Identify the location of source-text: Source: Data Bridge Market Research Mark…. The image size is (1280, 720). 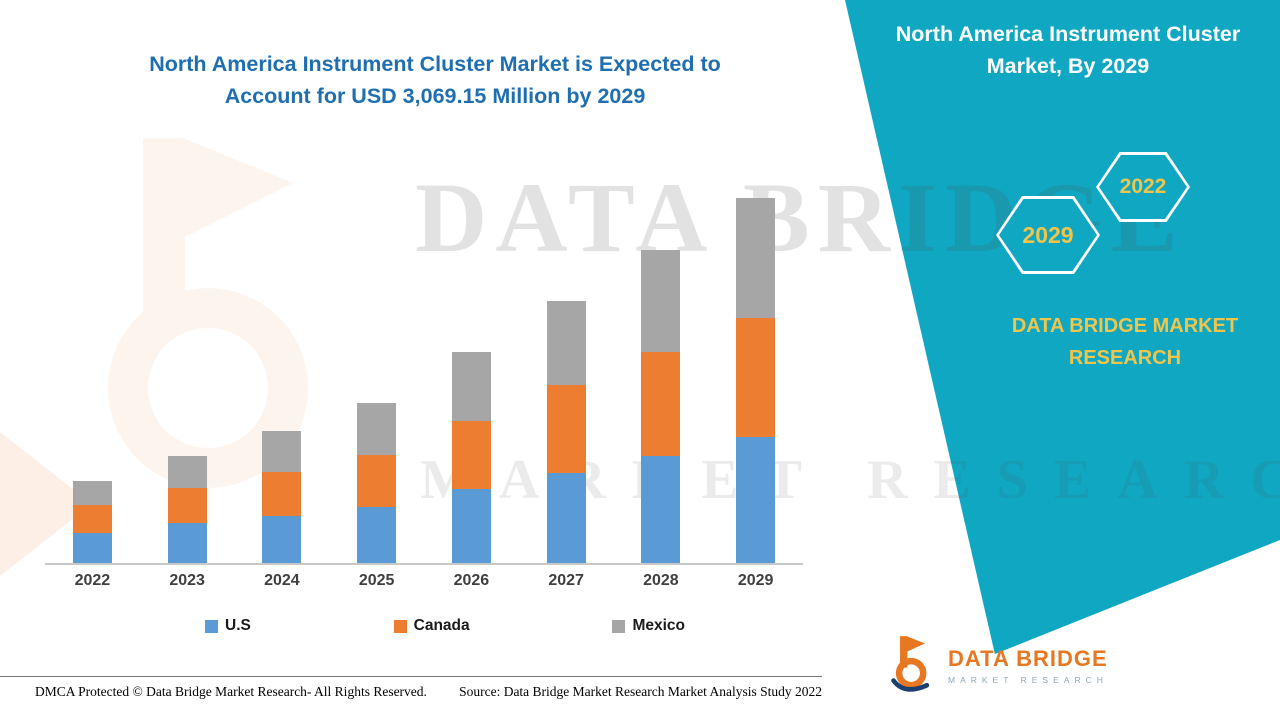
(640, 691).